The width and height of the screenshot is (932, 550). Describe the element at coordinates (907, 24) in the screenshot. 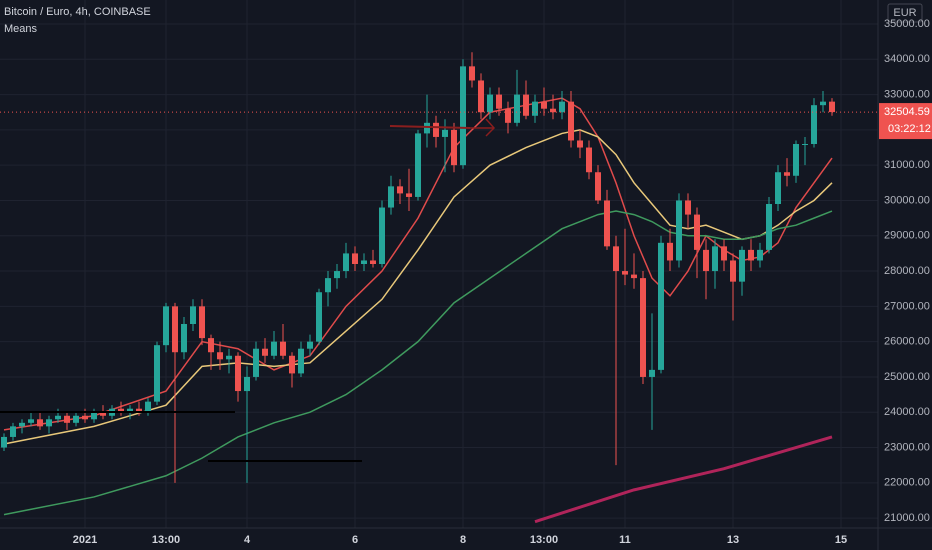

I see `y-tick-label: 35000.00` at that location.